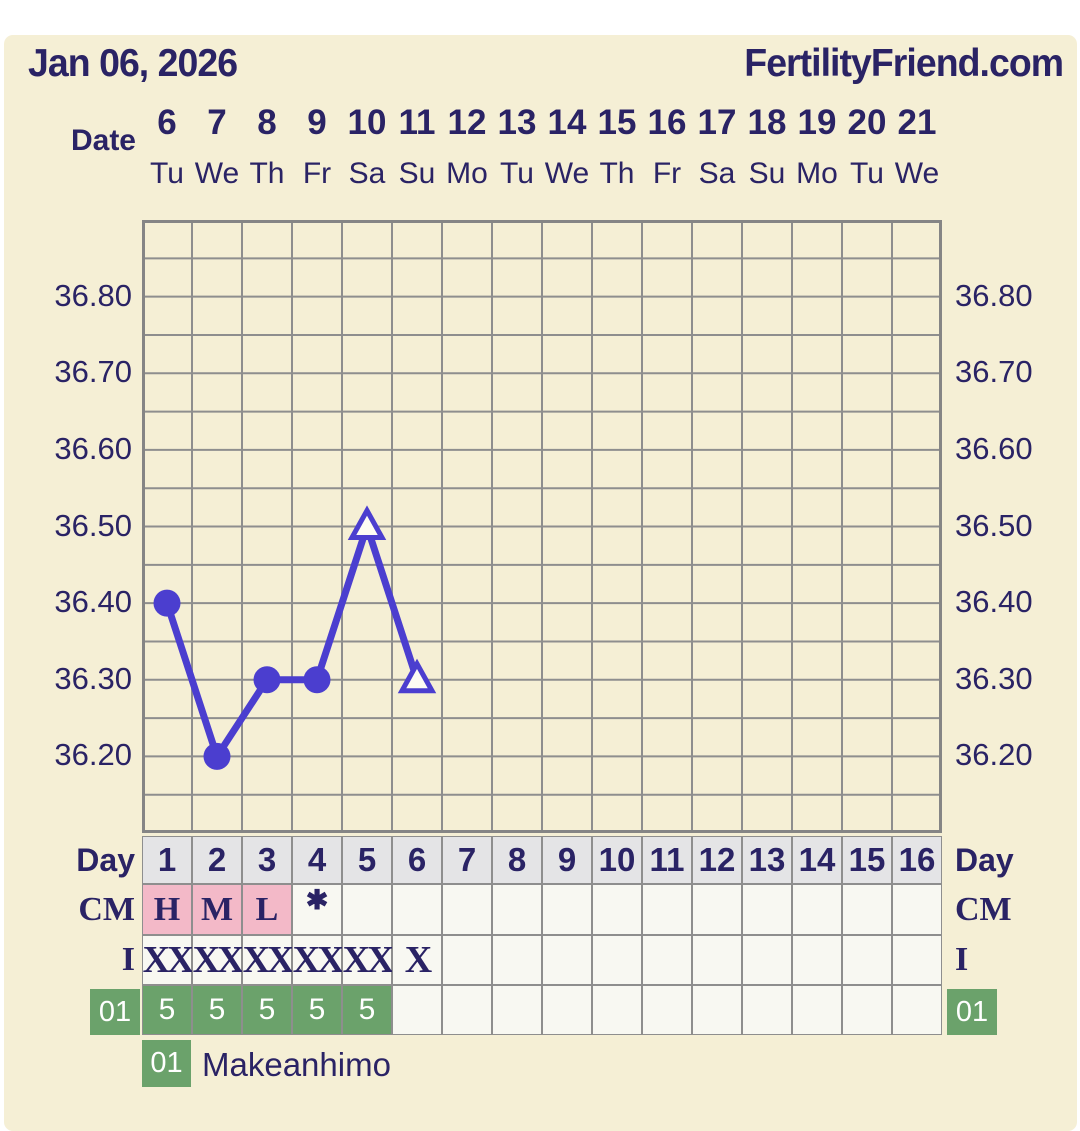 Image resolution: width=1080 pixels, height=1131 pixels. Describe the element at coordinates (817, 122) in the screenshot. I see `date-number: 19` at that location.